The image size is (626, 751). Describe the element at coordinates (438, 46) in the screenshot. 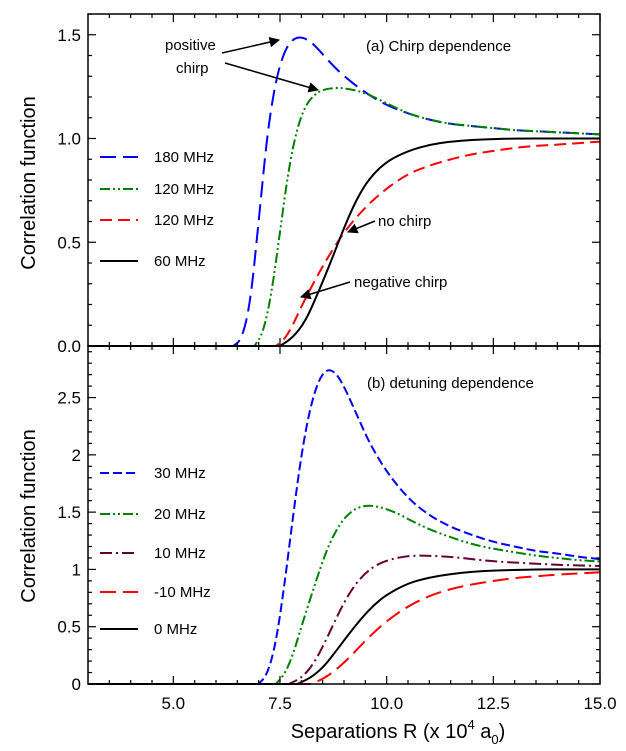

I see `panel-a-title: (a) Chirp dependence` at that location.